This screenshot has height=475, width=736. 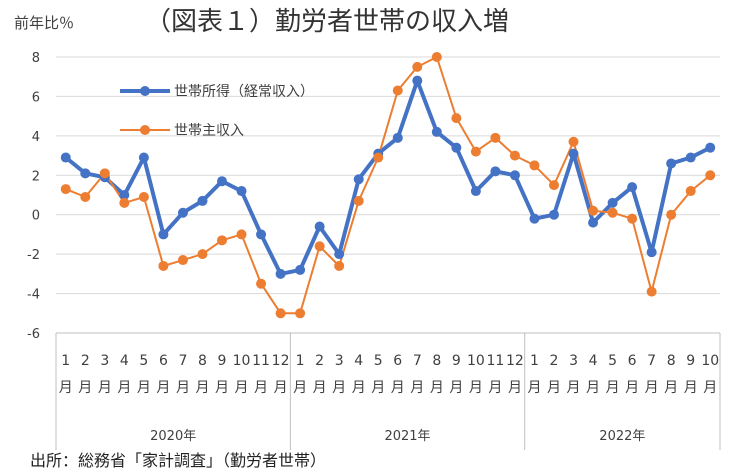 I want to click on x-month-label: 11, so click(x=261, y=361).